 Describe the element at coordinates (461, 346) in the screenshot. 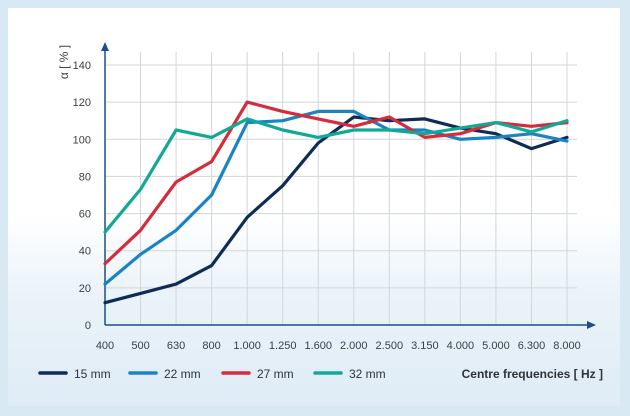

I see `x-tick-label: 4.000` at that location.